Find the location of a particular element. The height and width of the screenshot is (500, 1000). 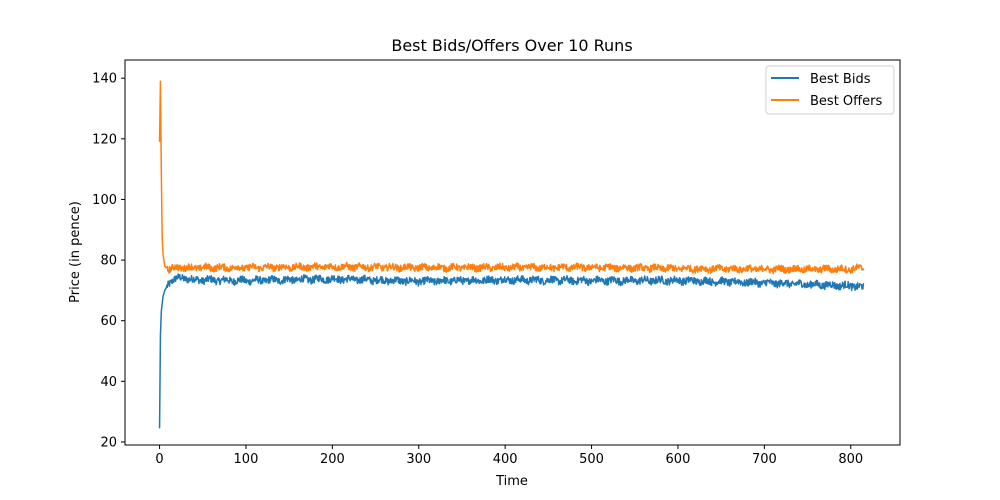

x-tick-label: 300 is located at coordinates (418, 459).